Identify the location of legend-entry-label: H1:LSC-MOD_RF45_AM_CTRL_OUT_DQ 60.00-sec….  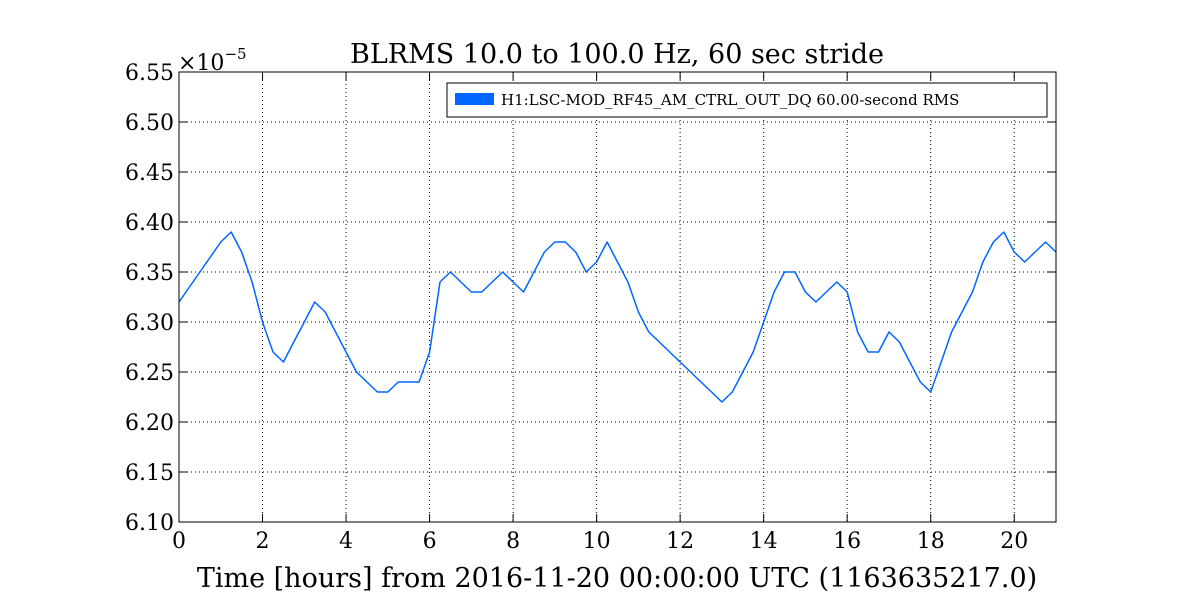
(730, 100).